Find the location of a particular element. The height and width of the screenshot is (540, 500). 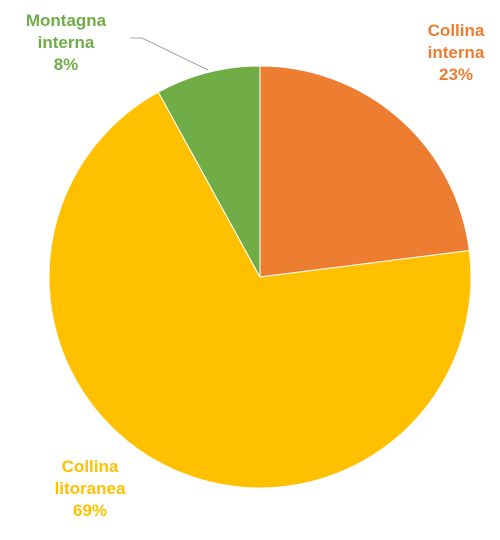

label-collina-litoranea: Collina litoranea 69% is located at coordinates (90, 489).